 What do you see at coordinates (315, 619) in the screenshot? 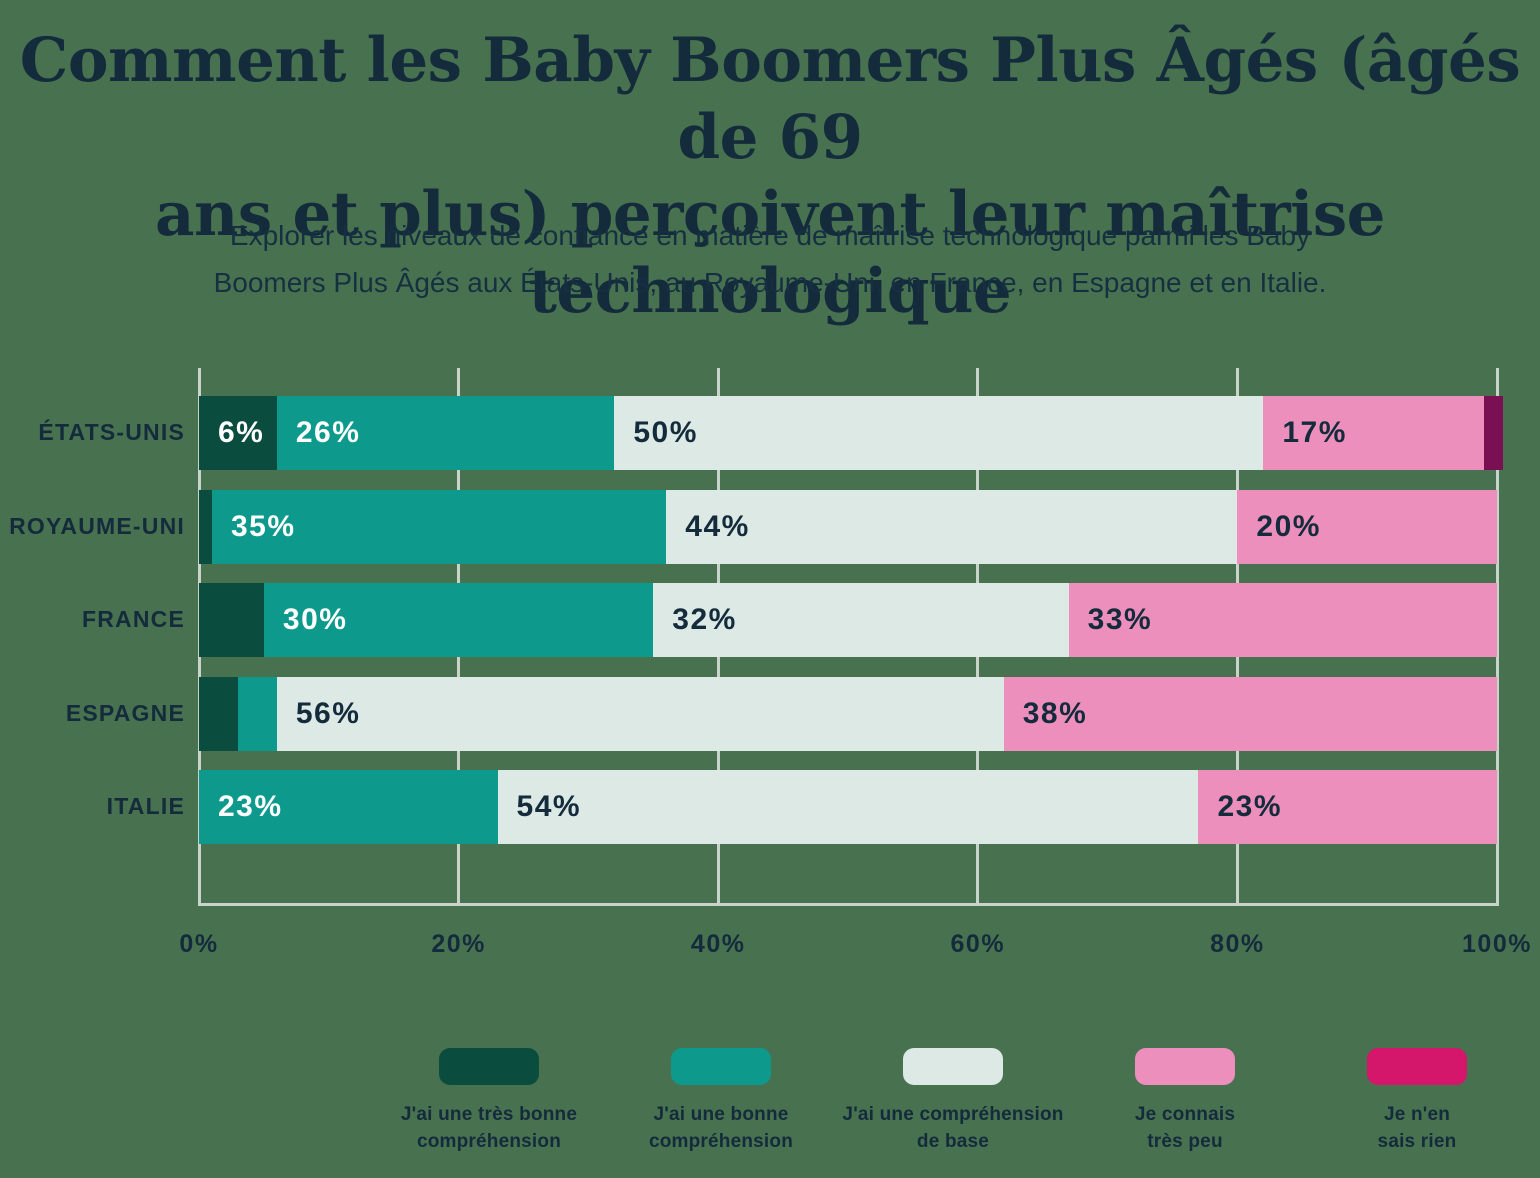
I see `bar-segment-label: 30%` at bounding box center [315, 619].